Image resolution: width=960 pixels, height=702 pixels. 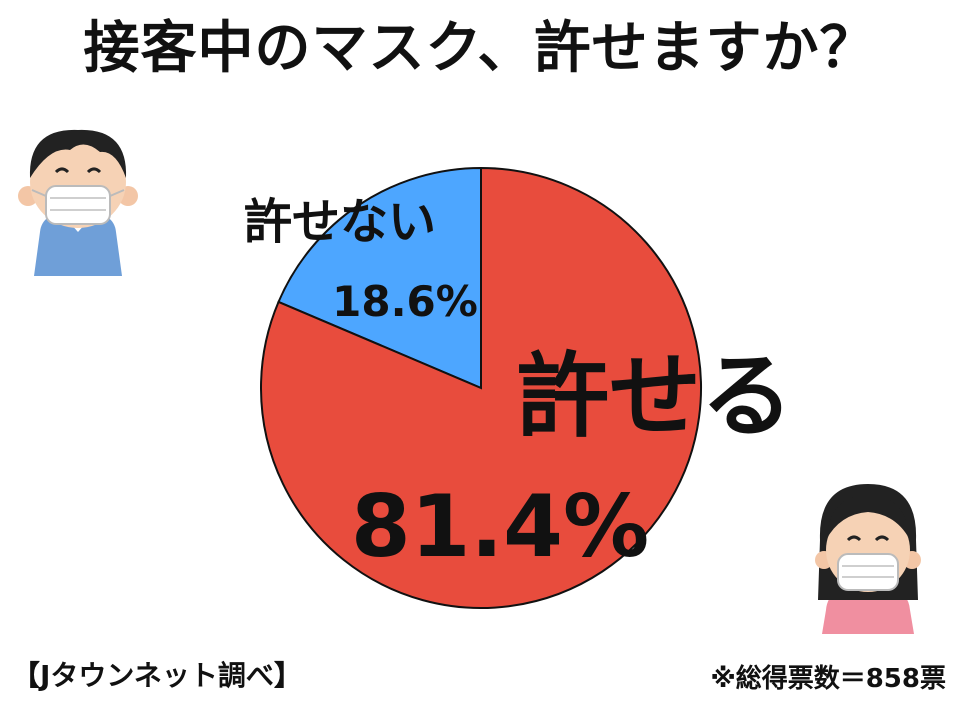 What do you see at coordinates (655, 396) in the screenshot?
I see `slice-label-yes: 許せる` at bounding box center [655, 396].